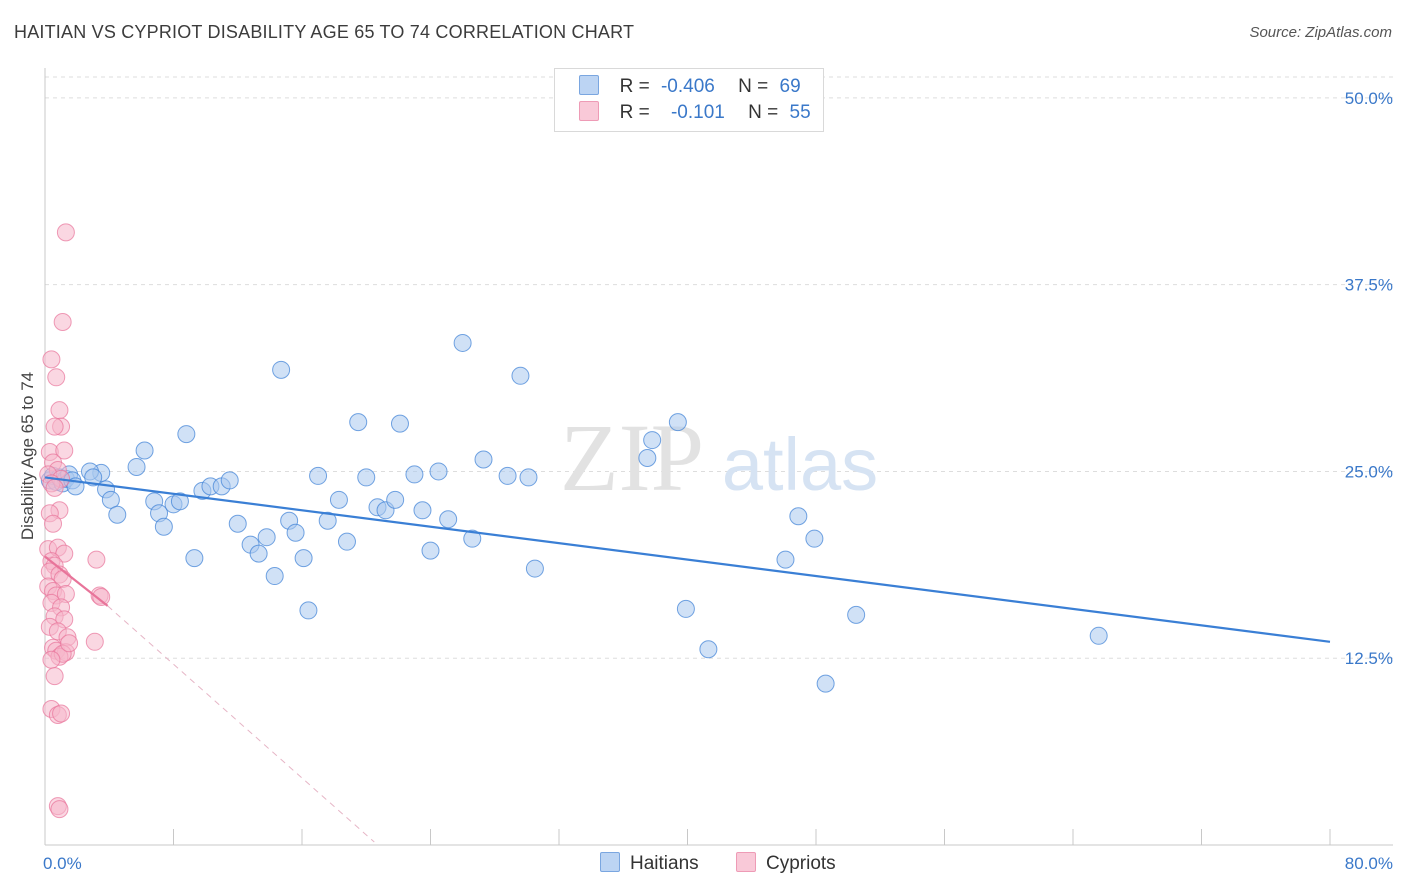 This screenshot has width=1406, height=892. Describe the element at coordinates (790, 86) in the screenshot. I see `legend-n-value-haitians: 69` at that location.